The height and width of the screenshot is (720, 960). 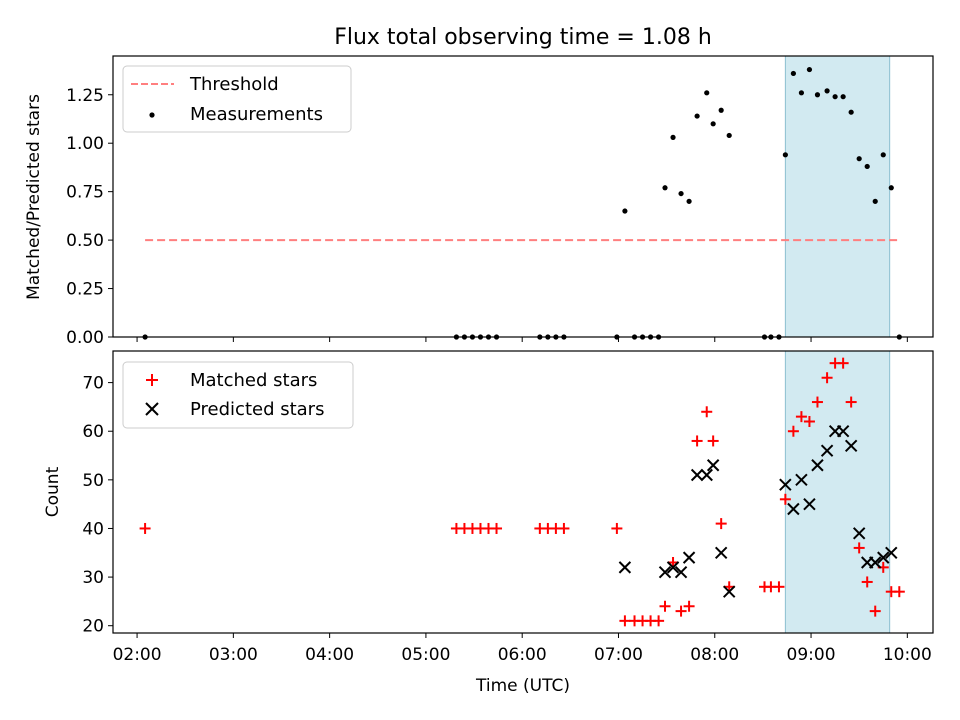 What do you see at coordinates (93, 384) in the screenshot?
I see `y-tick-label: 70` at bounding box center [93, 384].